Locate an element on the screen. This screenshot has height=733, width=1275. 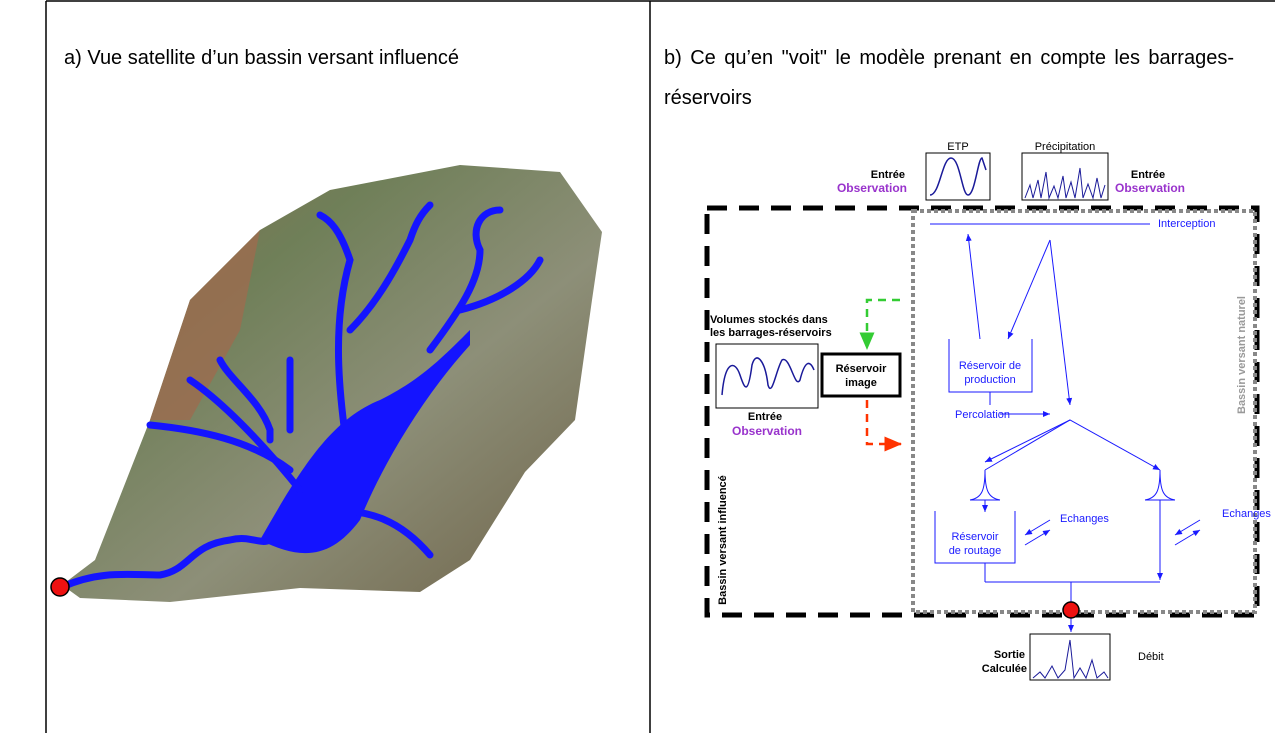
natural-basin-box is located at coordinates (1084, 411).